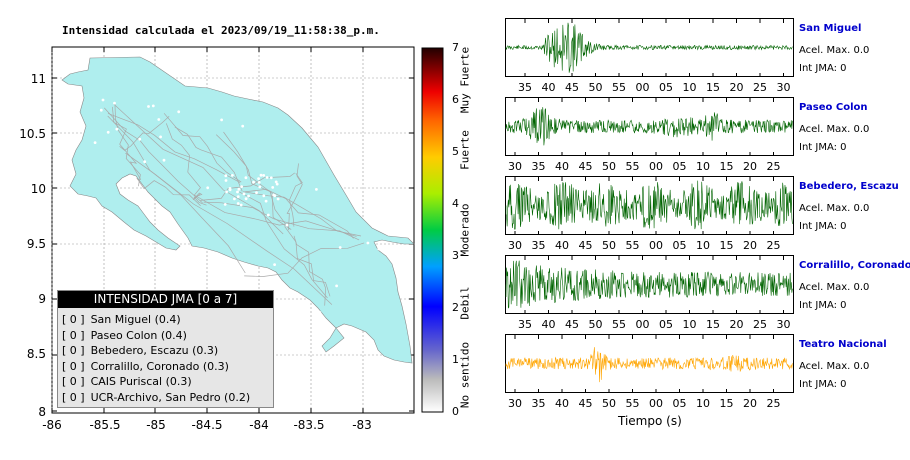 This screenshot has width=910, height=460. I want to click on legend-item: [ 0 ] UCR-Archivo, San Pedro (0.2), so click(167, 398).